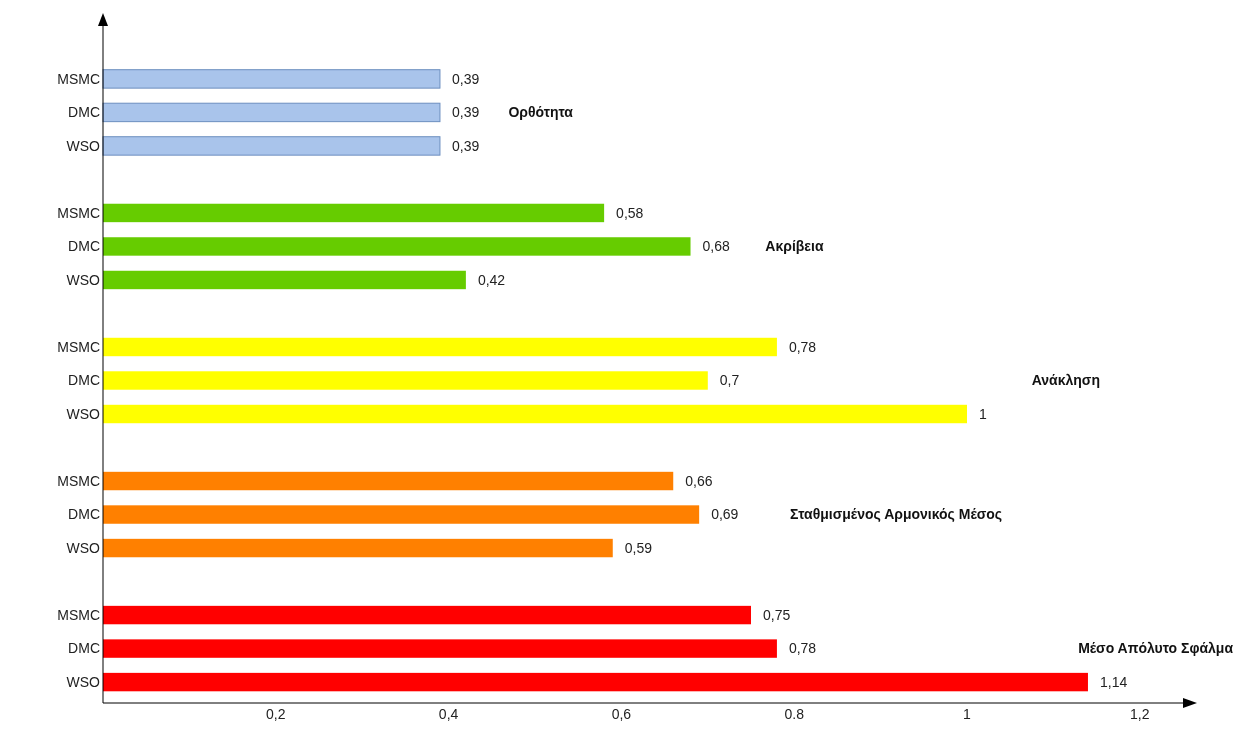 The image size is (1251, 731). What do you see at coordinates (1156, 648) in the screenshot?
I see `series-label: Μέσο Απόλυτο Σφάλμα` at bounding box center [1156, 648].